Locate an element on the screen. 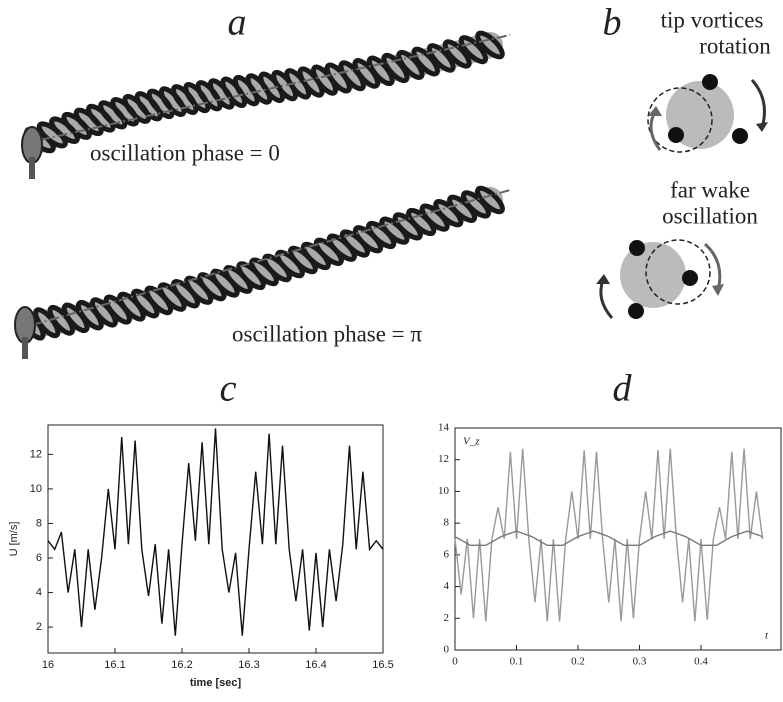 This screenshot has width=783, height=702. panel-label: c is located at coordinates (228, 389).